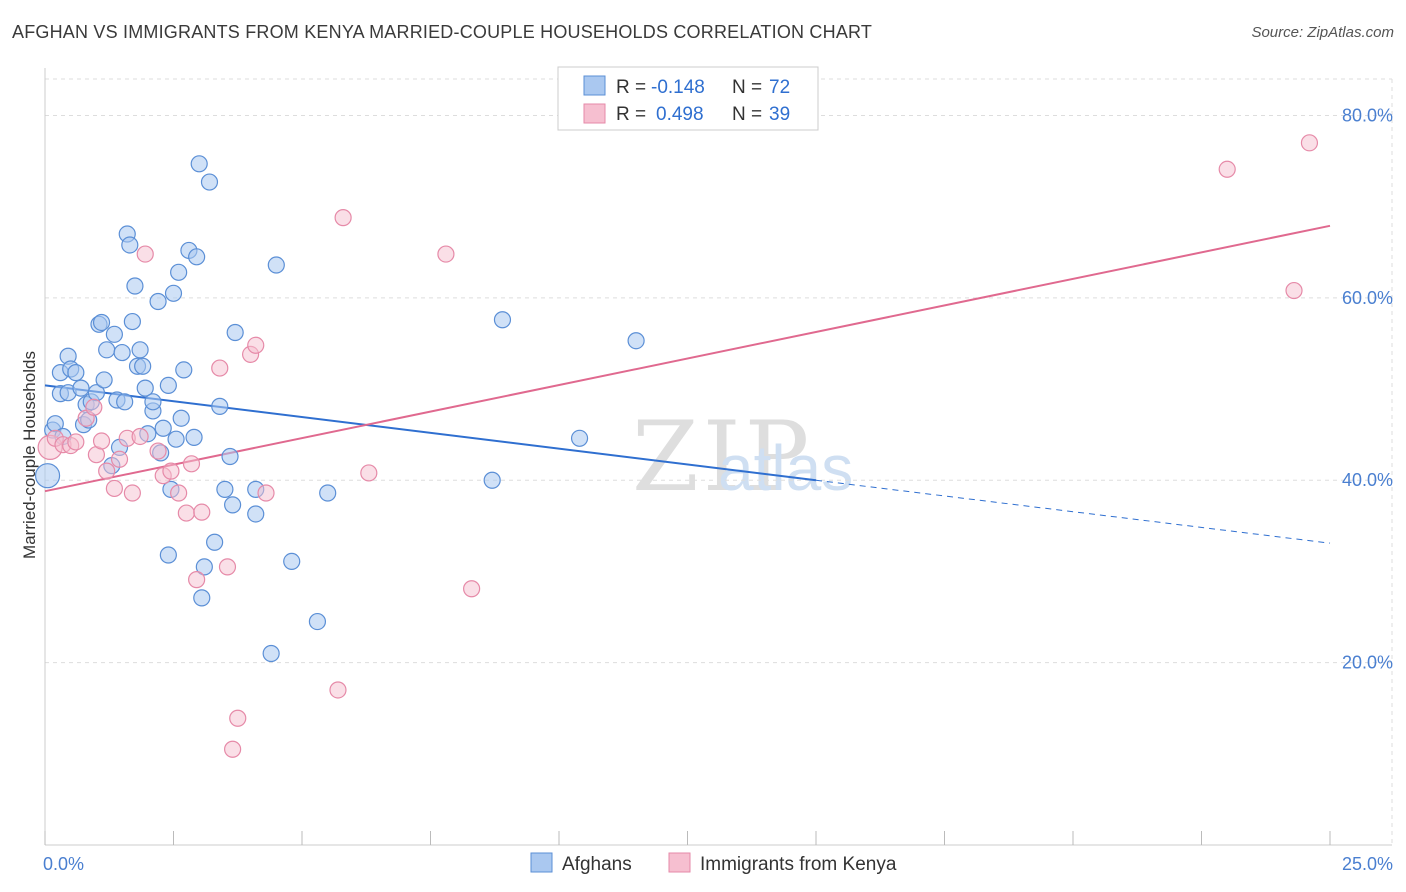 This screenshot has width=1406, height=892. Describe the element at coordinates (594, 85) in the screenshot. I see `legend-swatch-afghans` at that location.